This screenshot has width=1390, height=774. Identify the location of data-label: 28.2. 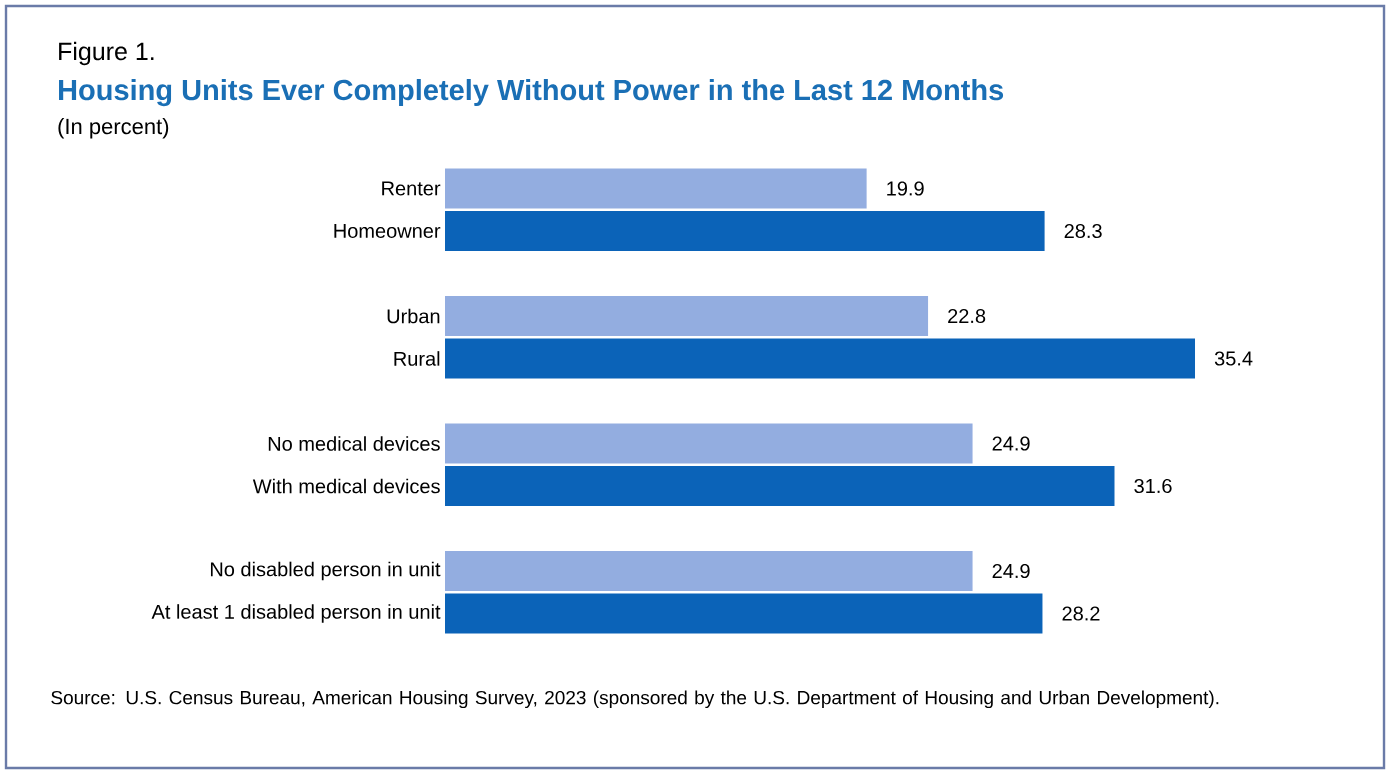
(1081, 613).